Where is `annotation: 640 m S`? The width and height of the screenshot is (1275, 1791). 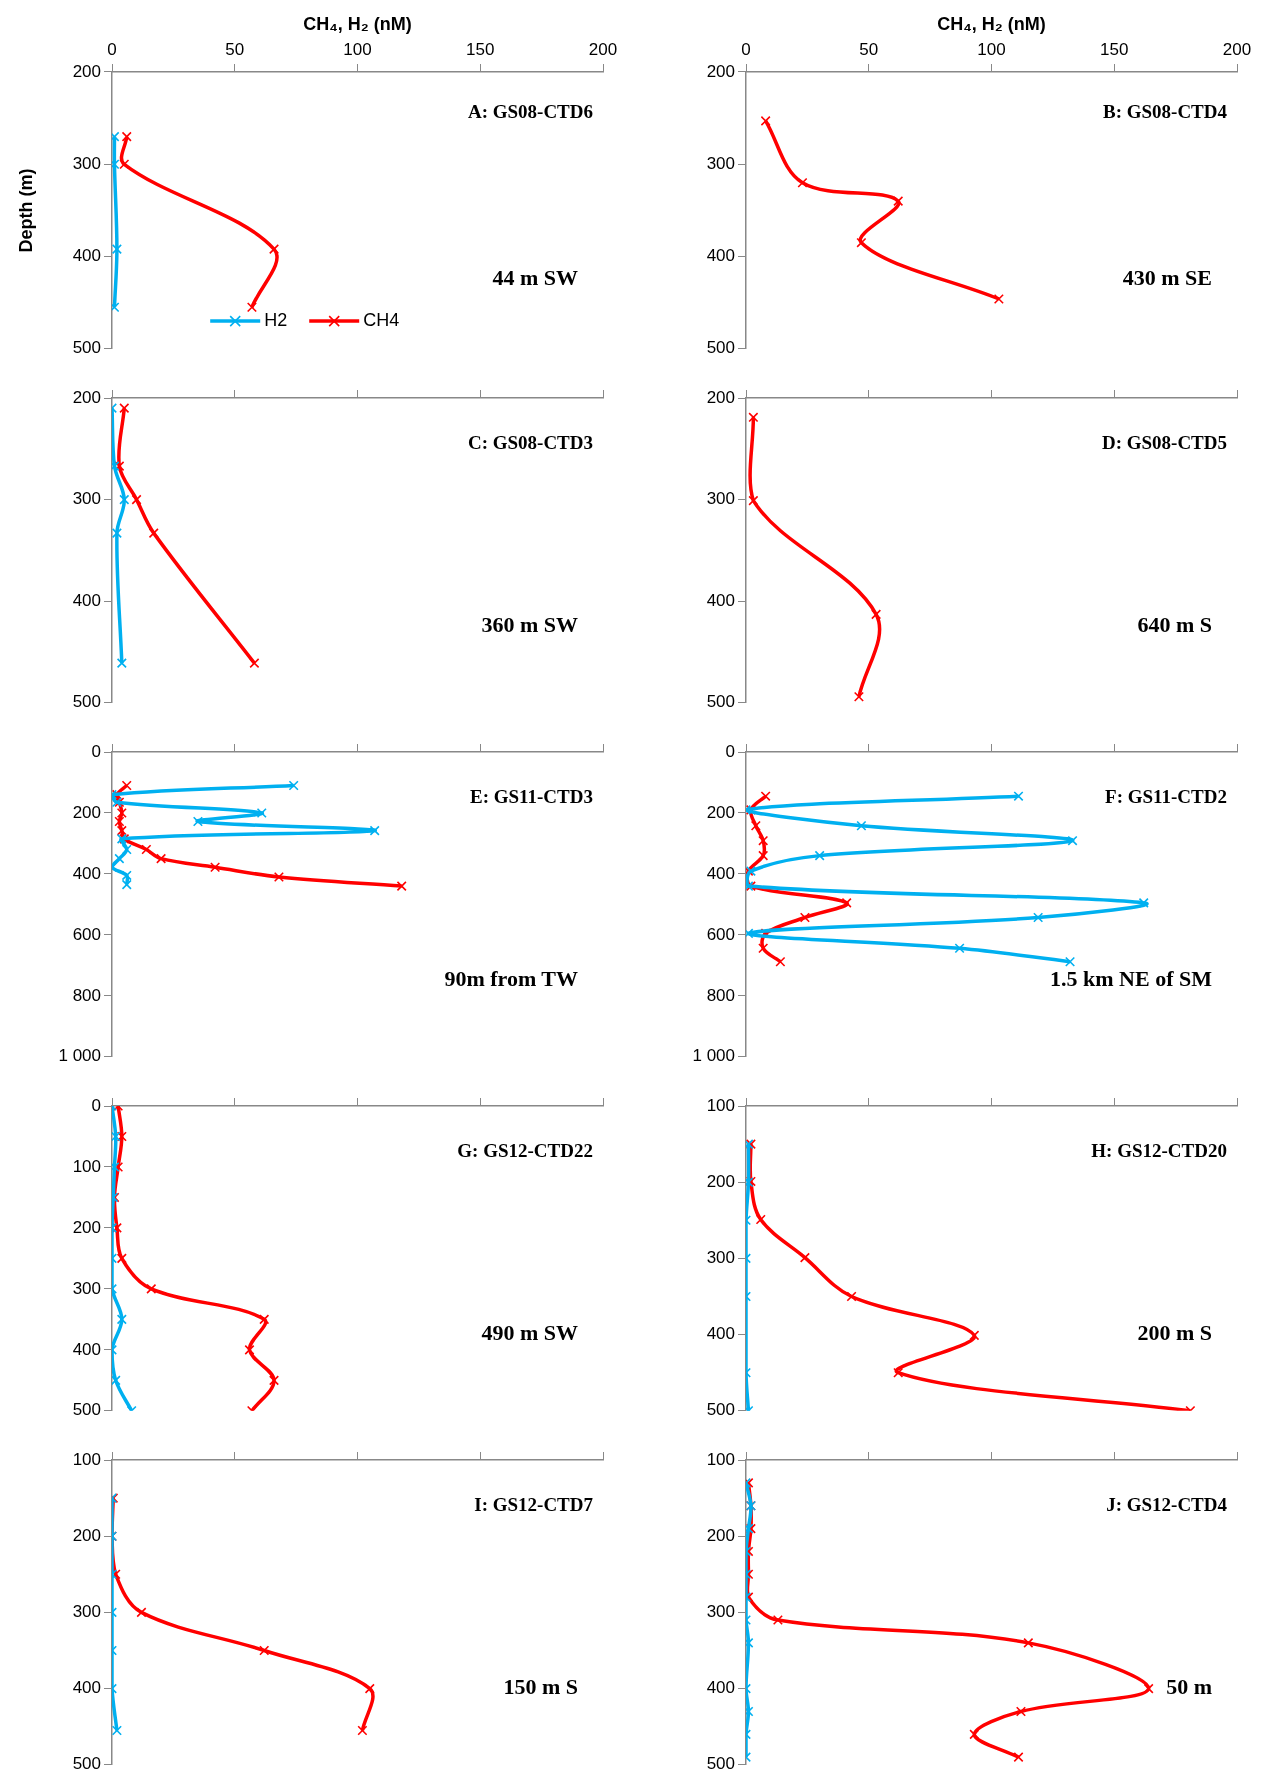 annotation: 640 m S is located at coordinates (1174, 625).